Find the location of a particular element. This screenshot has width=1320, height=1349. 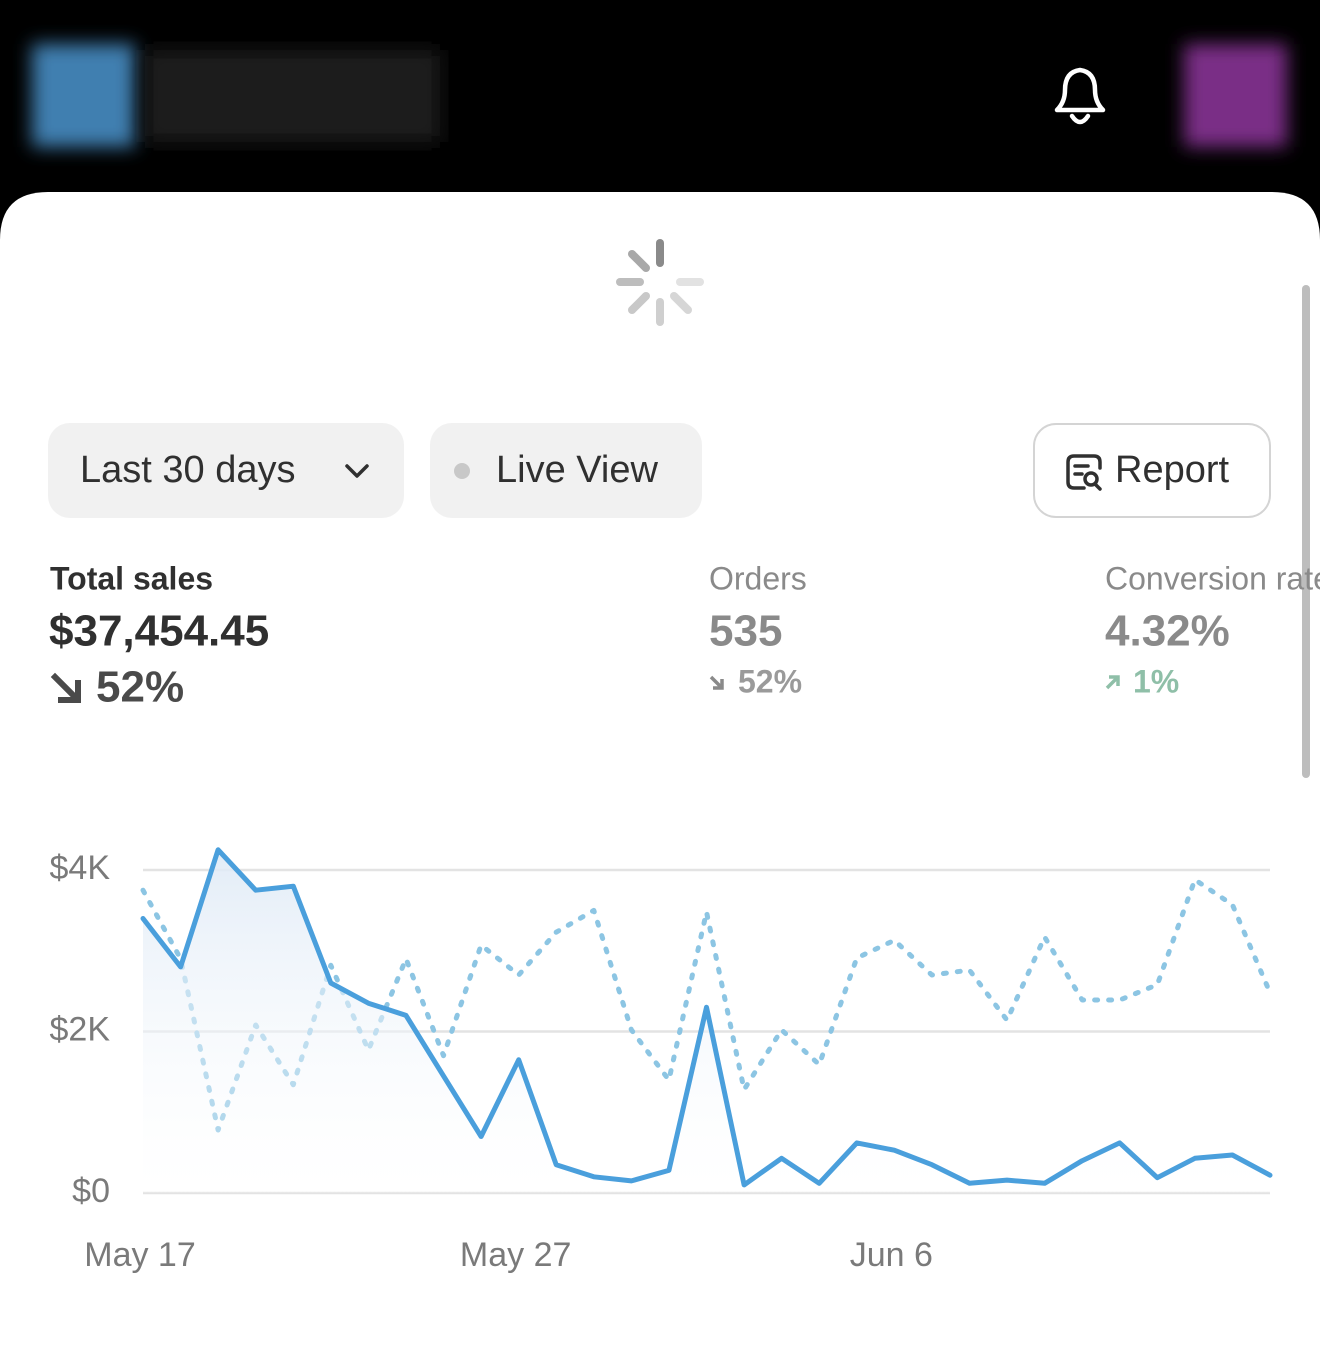

metric-value: 4.32% is located at coordinates (1167, 631).